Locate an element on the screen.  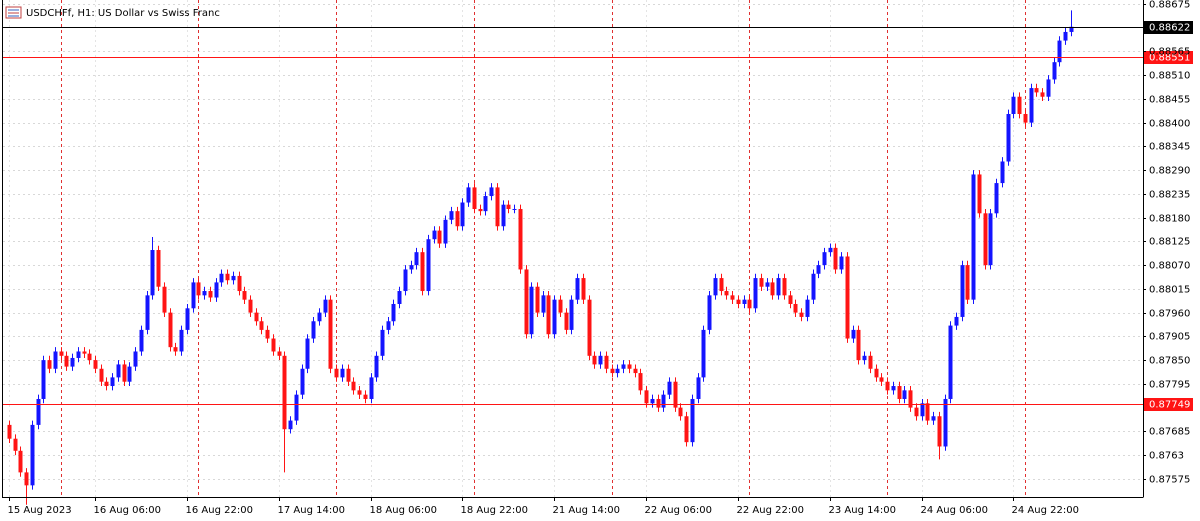
x-tick-label: 22 Aug 06:00 is located at coordinates (678, 510).